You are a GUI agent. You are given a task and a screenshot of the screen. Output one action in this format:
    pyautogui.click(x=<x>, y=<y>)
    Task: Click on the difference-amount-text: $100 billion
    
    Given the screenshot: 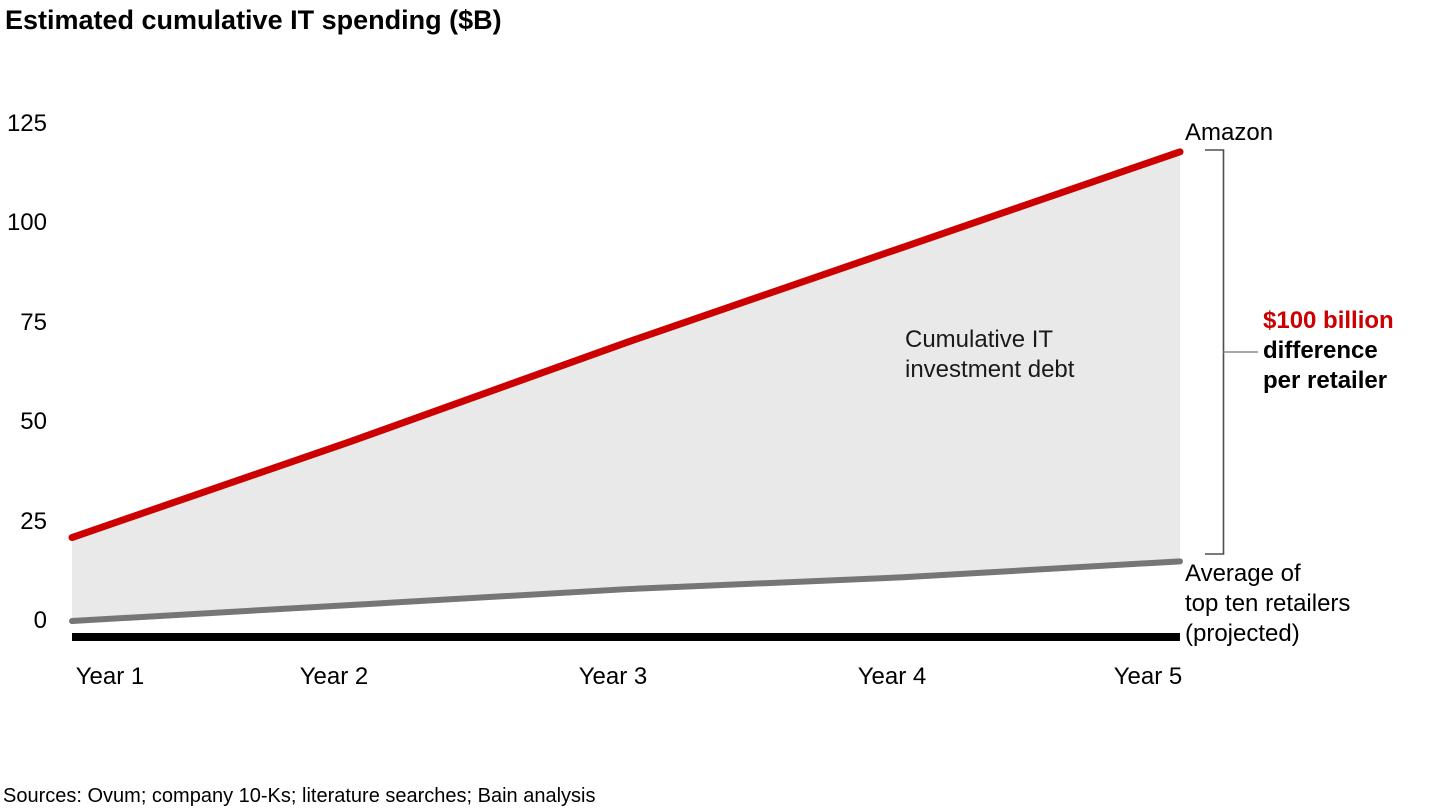 What is the action you would take?
    pyautogui.click(x=1328, y=320)
    